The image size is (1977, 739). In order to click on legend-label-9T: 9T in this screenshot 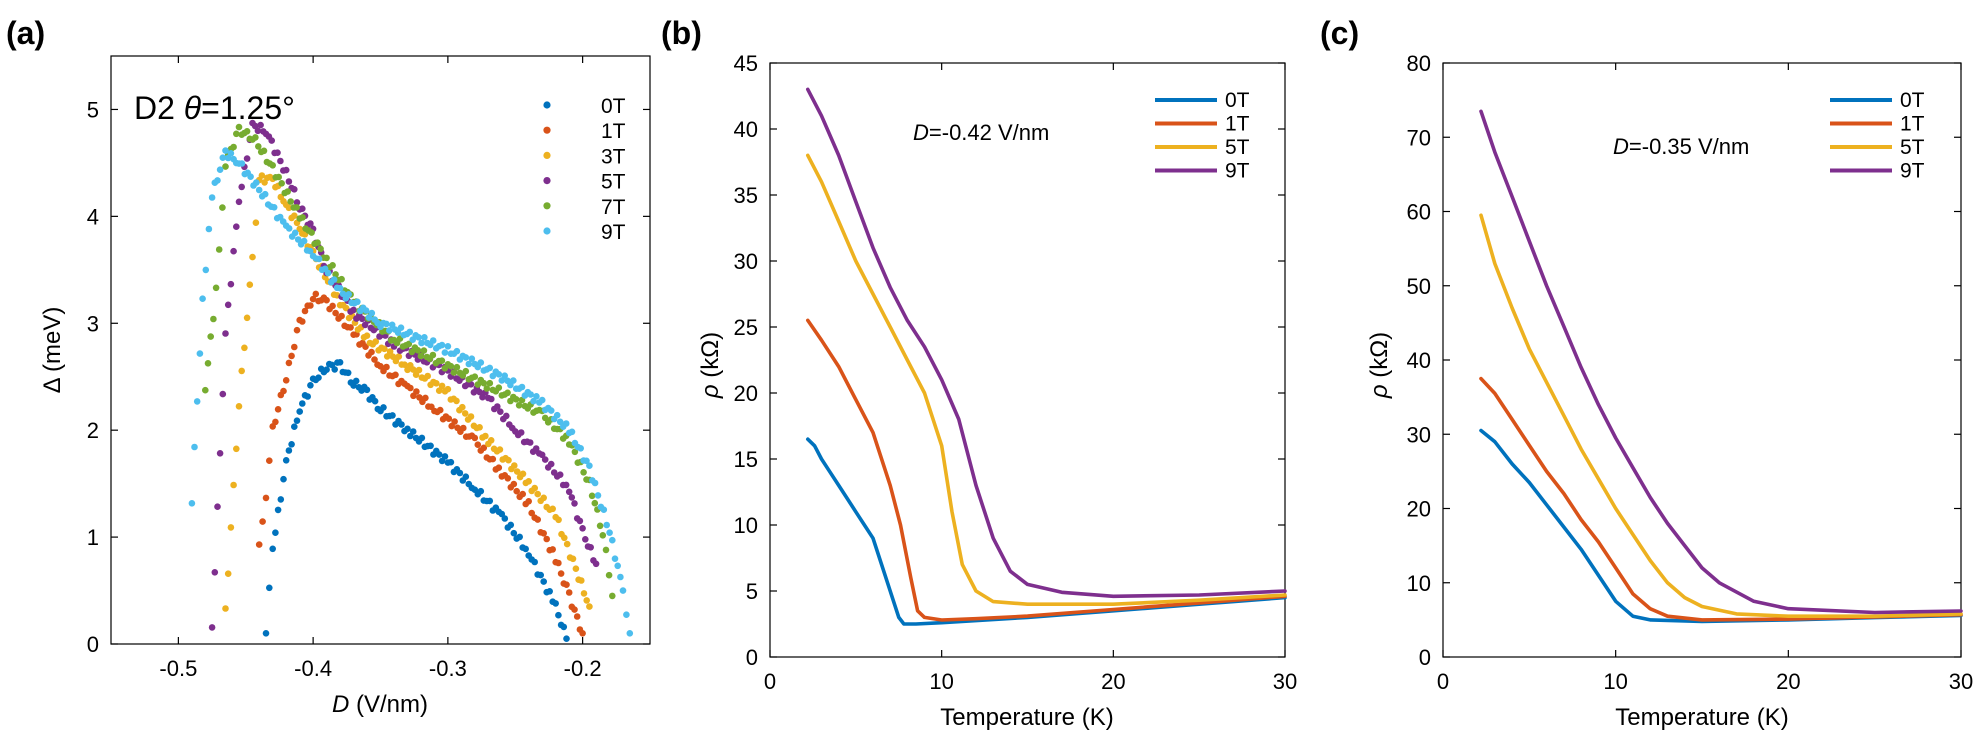, I will do `click(1237, 171)`.